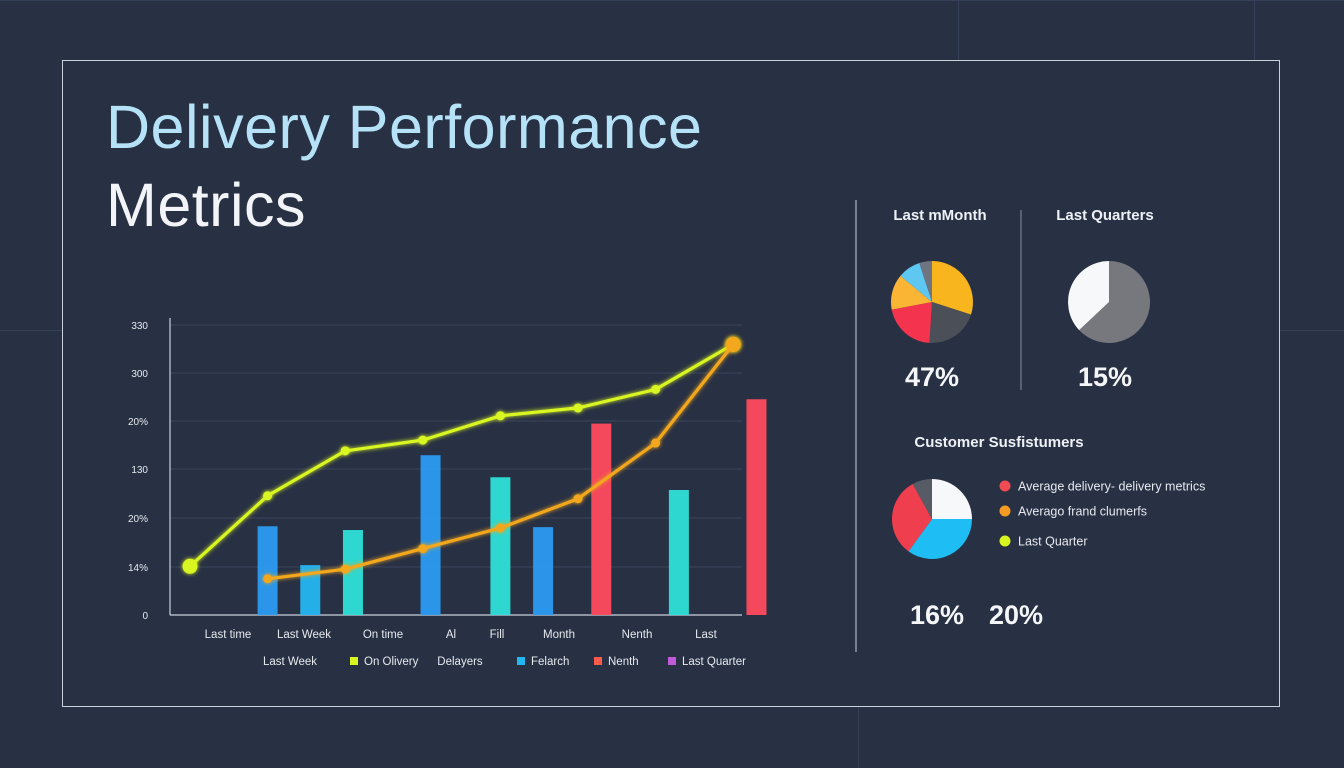 Image resolution: width=1344 pixels, height=768 pixels. Describe the element at coordinates (206, 205) in the screenshot. I see `page-title-line2: Metrics` at that location.